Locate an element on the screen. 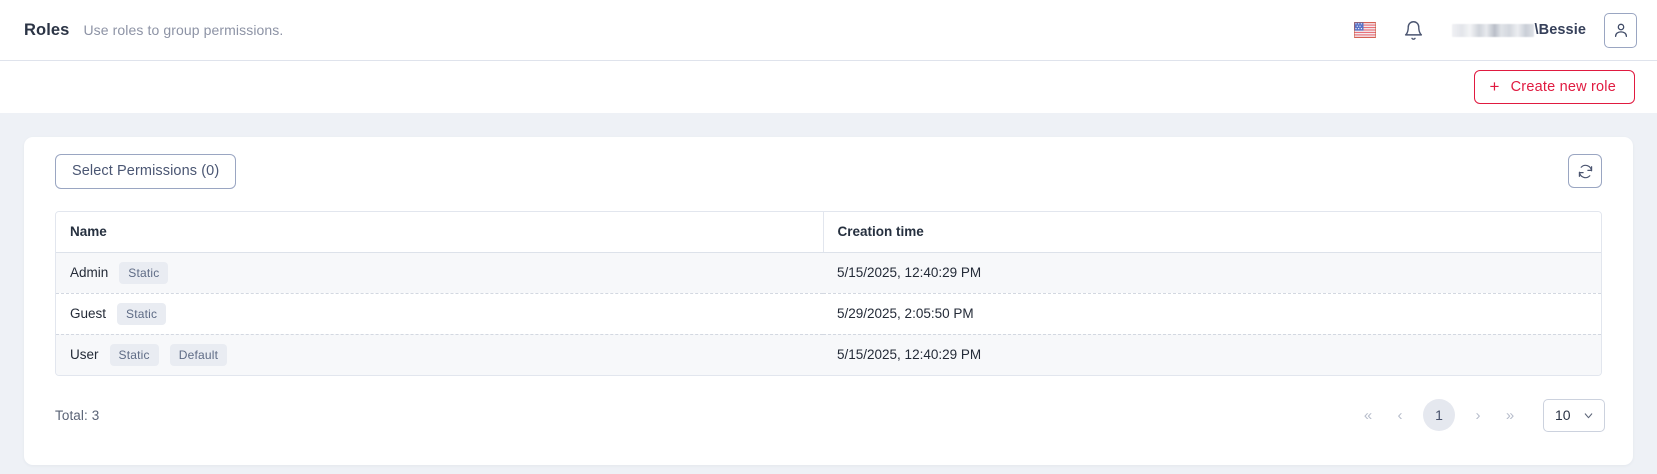 This screenshot has height=474, width=1657. chevron-down-icon is located at coordinates (1588, 415).